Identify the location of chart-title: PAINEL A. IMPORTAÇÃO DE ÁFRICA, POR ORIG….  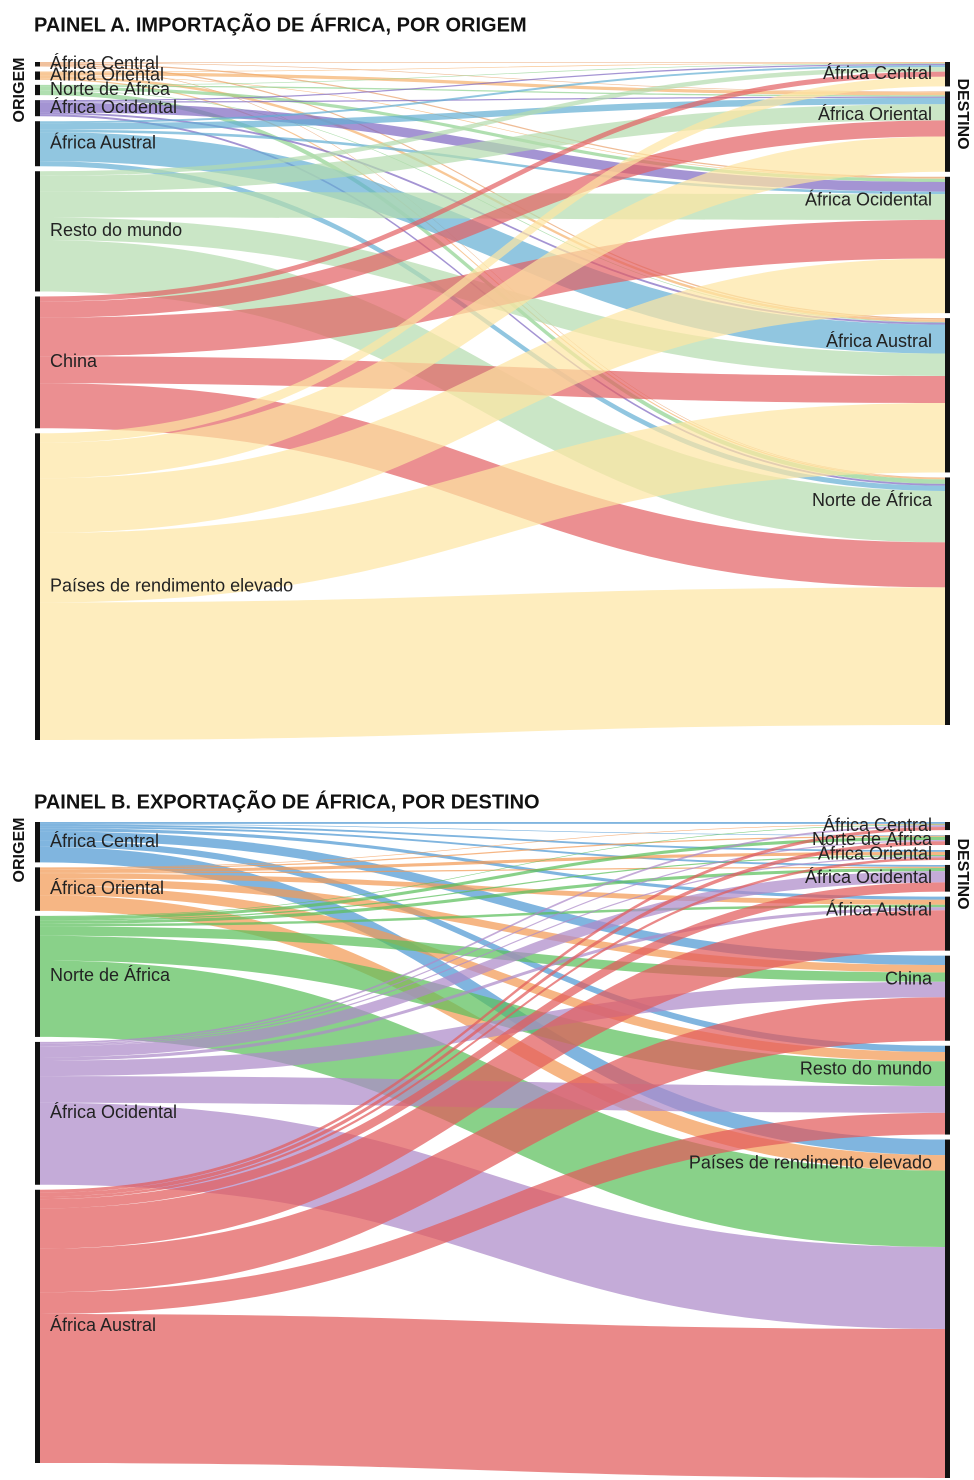
(280, 24).